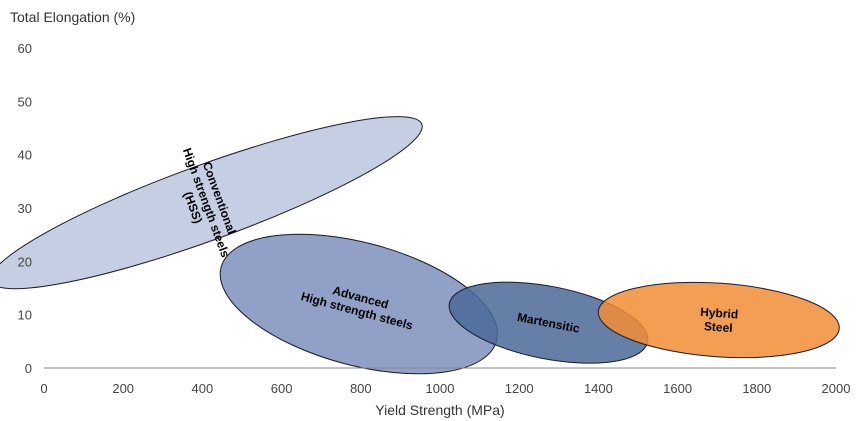 The width and height of the screenshot is (864, 421). I want to click on x-tick-label: 2000, so click(836, 388).